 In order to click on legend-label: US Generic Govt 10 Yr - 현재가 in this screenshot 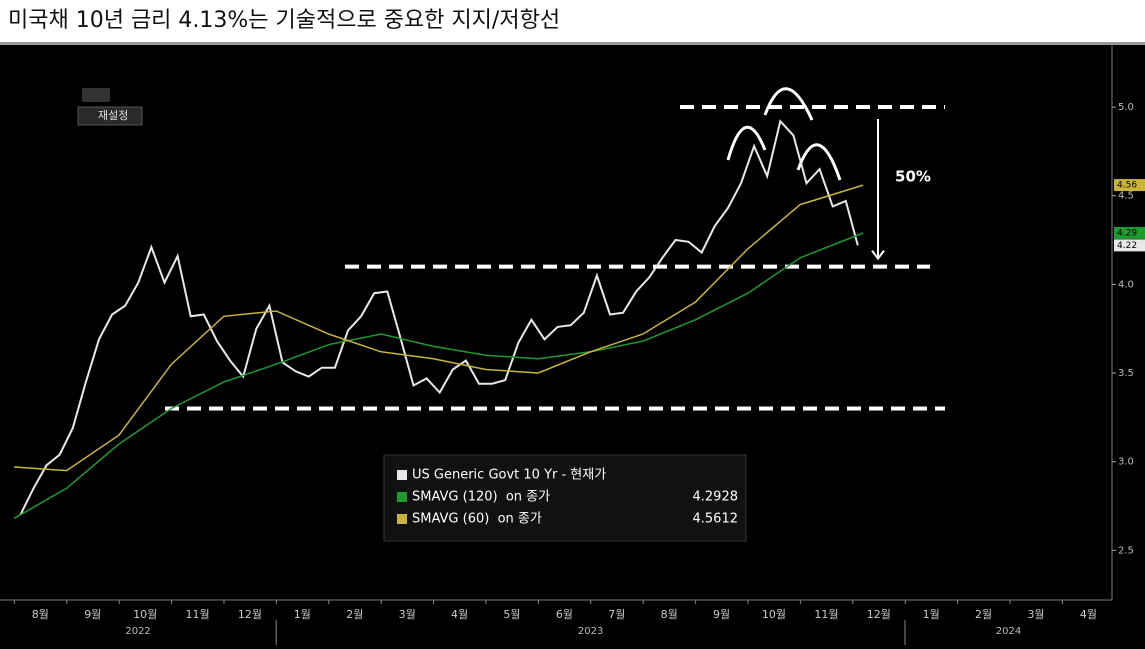, I will do `click(509, 475)`.